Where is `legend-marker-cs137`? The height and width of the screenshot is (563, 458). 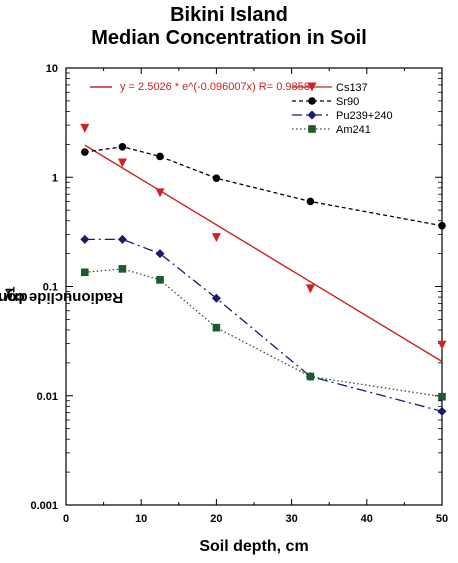
legend-marker-cs137 is located at coordinates (312, 87).